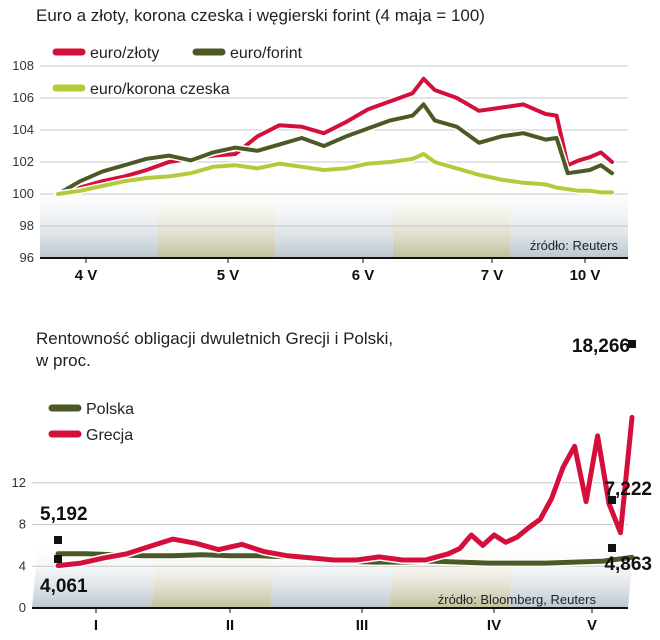 This screenshot has height=640, width=660. I want to click on chart2-annotation-value: 4,863, so click(628, 564).